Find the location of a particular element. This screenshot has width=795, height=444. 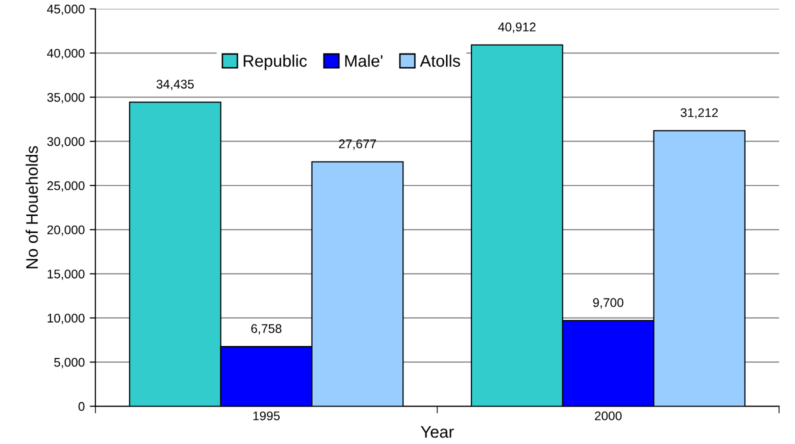

data-label: 40,912 is located at coordinates (517, 27).